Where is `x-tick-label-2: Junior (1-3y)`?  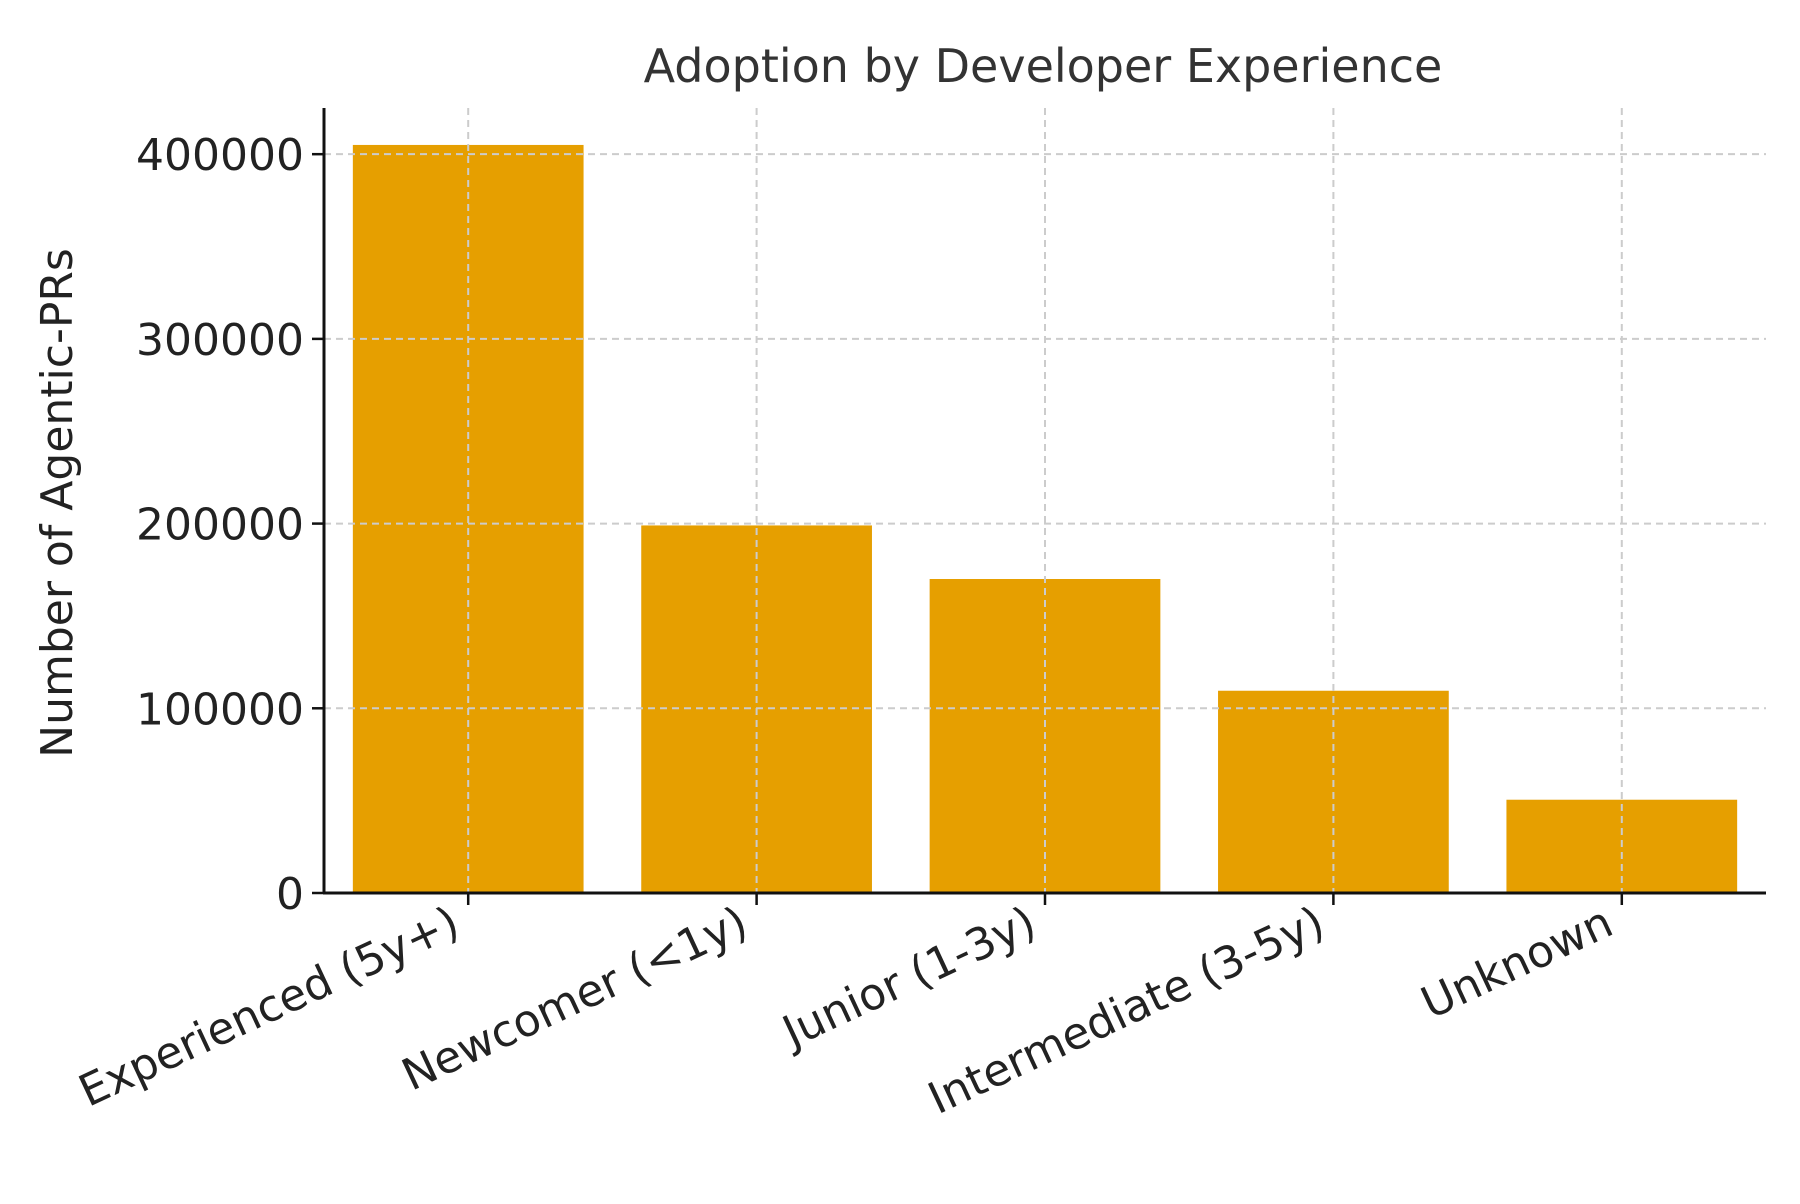
x-tick-label-2: Junior (1-3y) is located at coordinates (908, 978).